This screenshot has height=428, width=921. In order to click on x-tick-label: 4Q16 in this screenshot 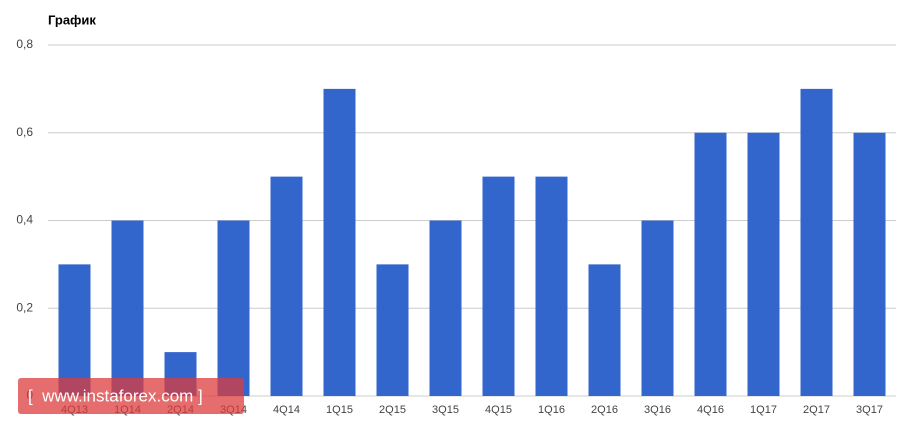, I will do `click(710, 410)`.